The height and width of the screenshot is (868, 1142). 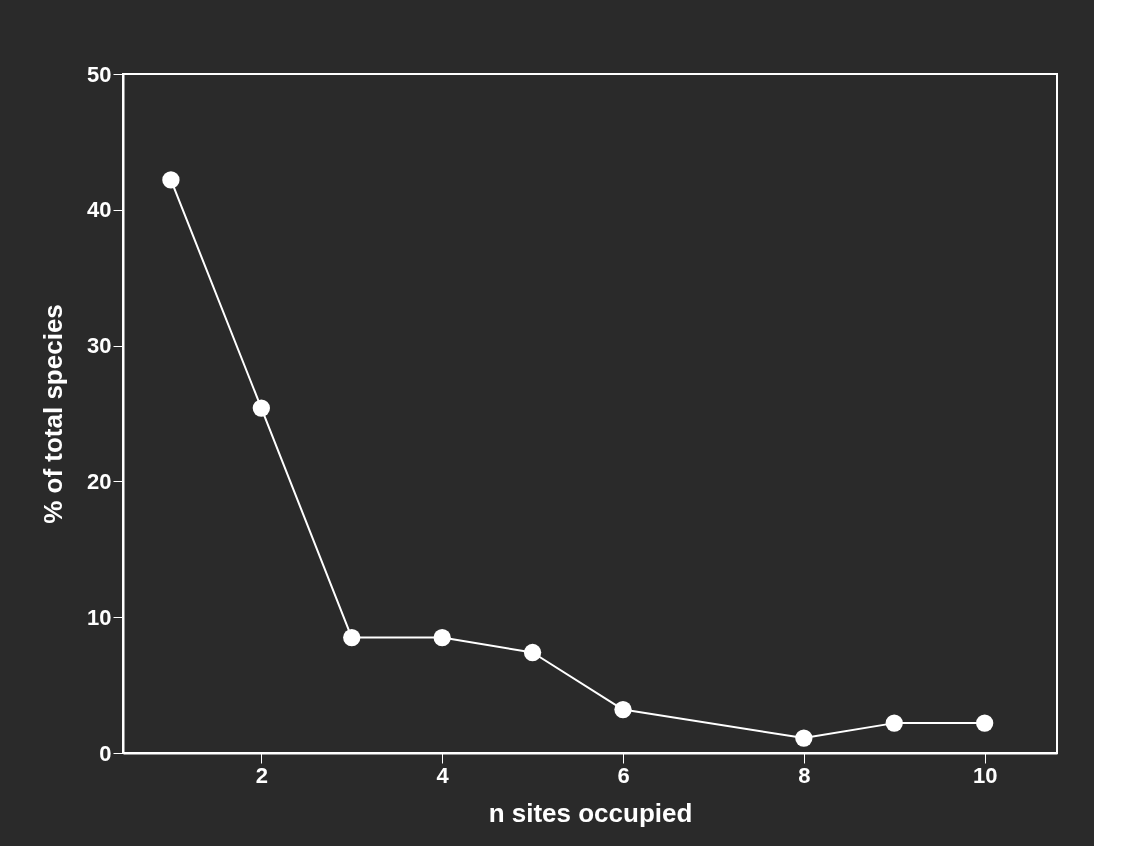 I want to click on x-tick-label: 10, so click(x=985, y=775).